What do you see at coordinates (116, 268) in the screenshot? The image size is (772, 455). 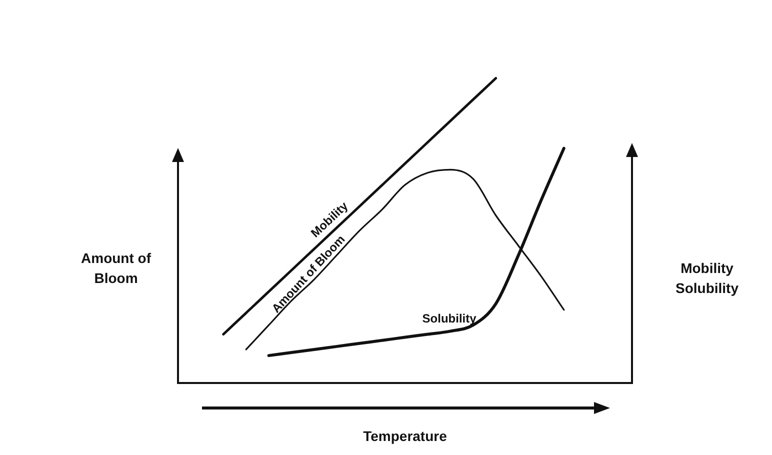 I see `y-axis-title: Amount of Bloom` at bounding box center [116, 268].